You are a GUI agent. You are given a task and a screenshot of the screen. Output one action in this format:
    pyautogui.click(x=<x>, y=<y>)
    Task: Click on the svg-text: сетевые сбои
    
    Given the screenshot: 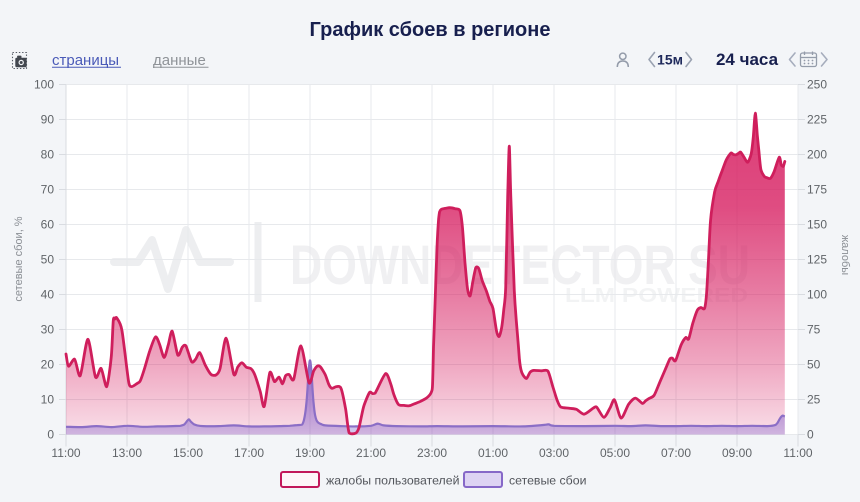 What is the action you would take?
    pyautogui.click(x=548, y=481)
    